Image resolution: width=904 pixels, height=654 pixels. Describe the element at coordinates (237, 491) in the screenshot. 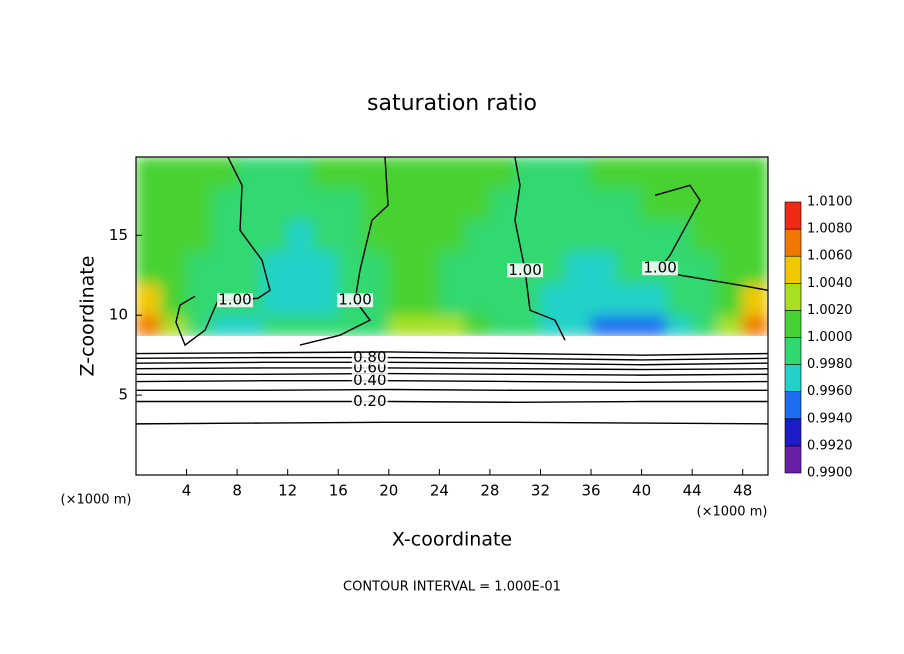

I see `x-tick-label: 8` at that location.